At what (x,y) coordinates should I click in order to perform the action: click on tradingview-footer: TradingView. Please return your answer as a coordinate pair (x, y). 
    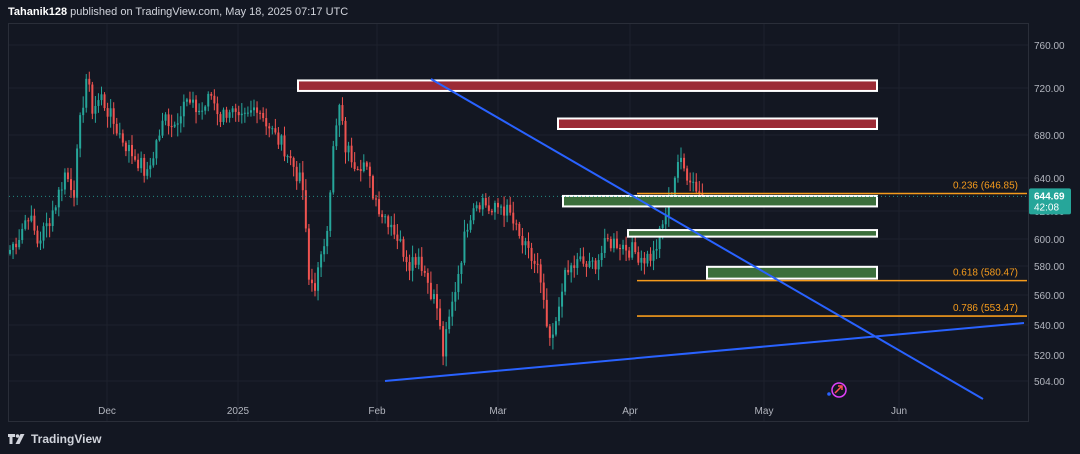
    Looking at the image, I should click on (54, 439).